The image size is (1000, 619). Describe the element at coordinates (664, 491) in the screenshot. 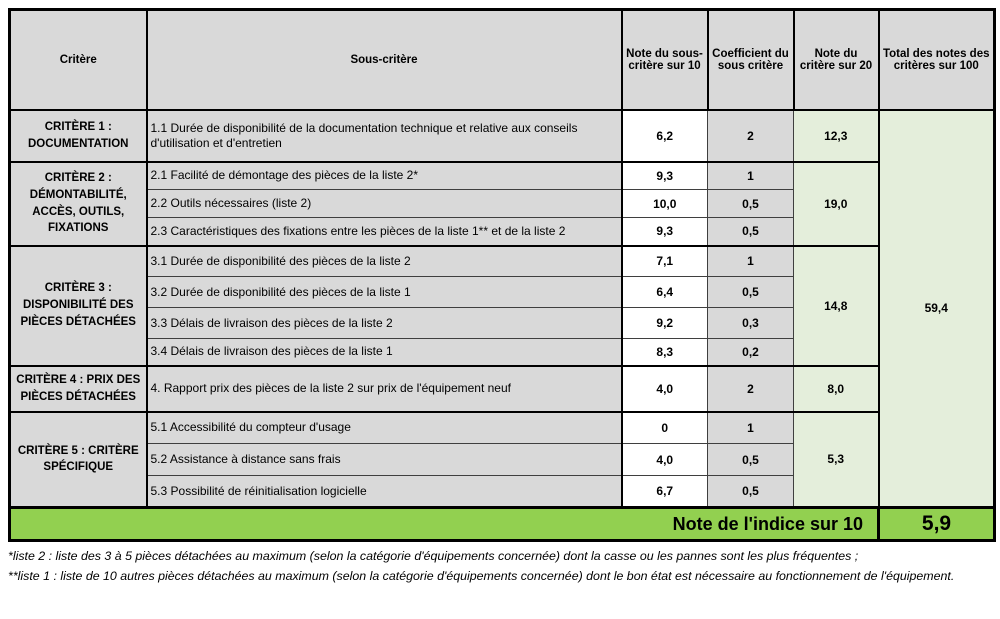

I see `subcriterion-5-3-note10: 6,7` at that location.